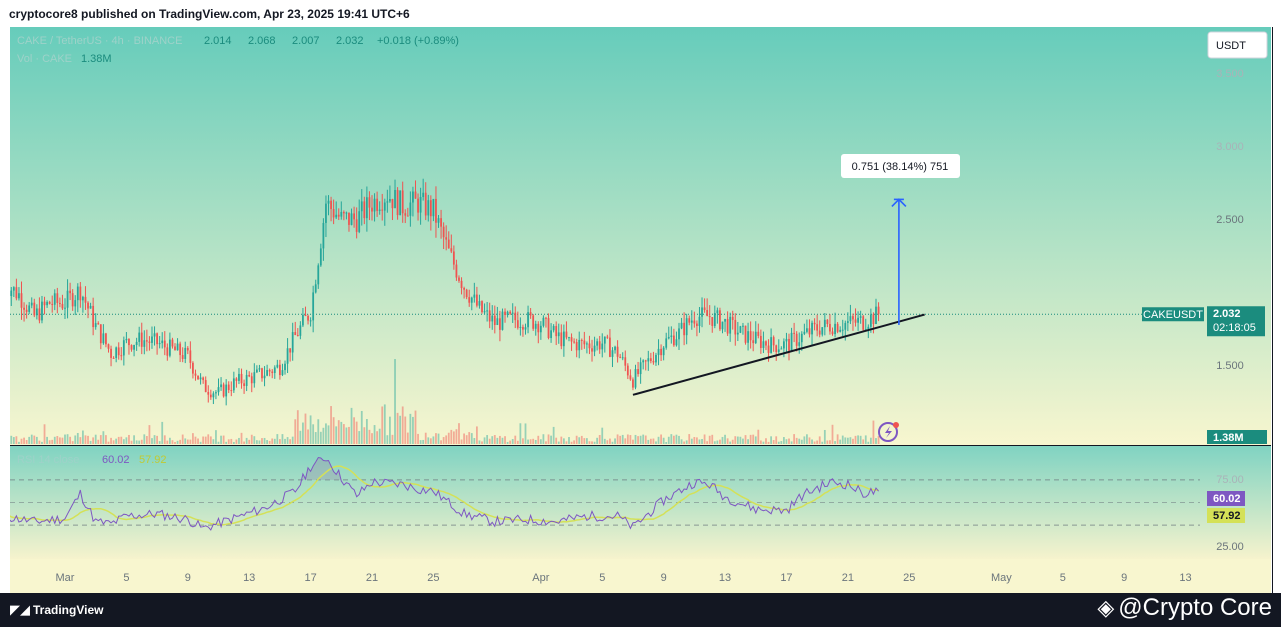 This screenshot has width=1281, height=627. I want to click on price-tick: 2.500, so click(1230, 220).